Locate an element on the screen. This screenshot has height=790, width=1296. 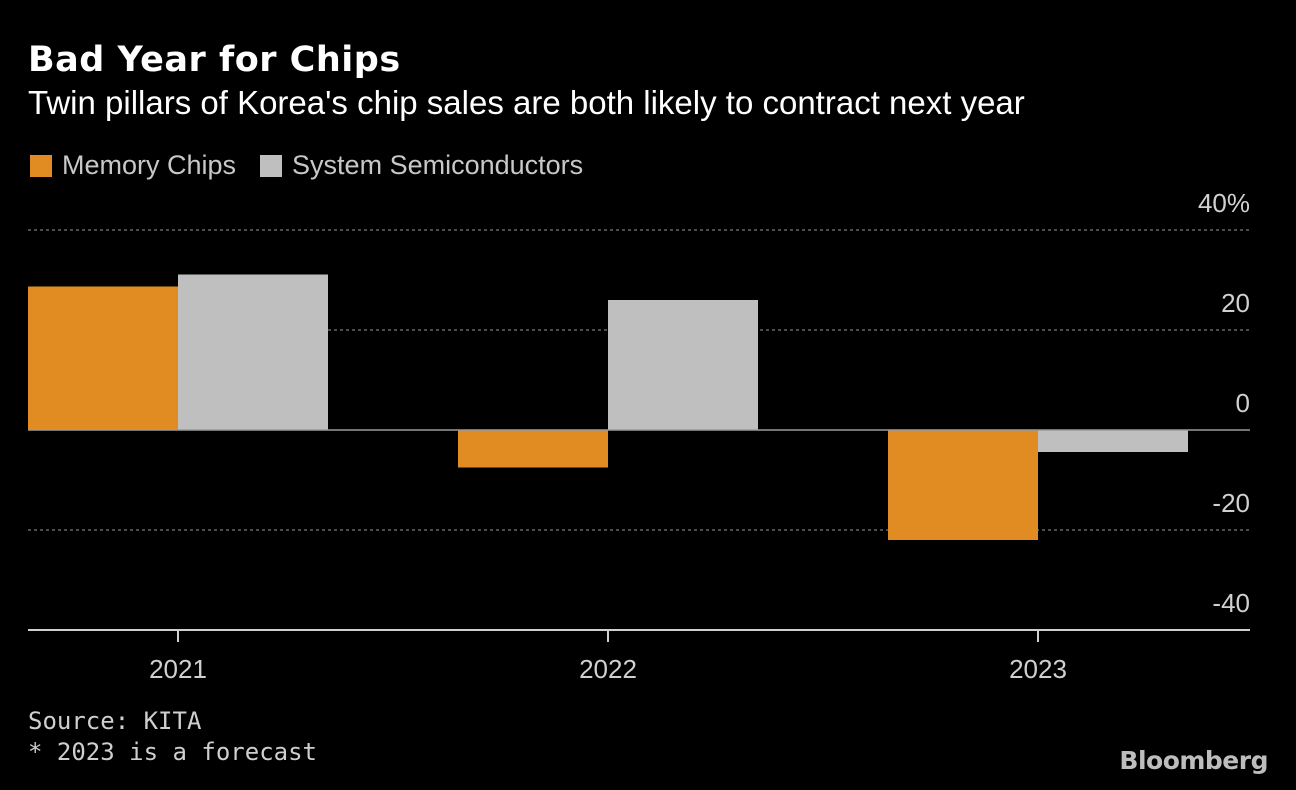
bar-memory-2021 is located at coordinates (103, 358).